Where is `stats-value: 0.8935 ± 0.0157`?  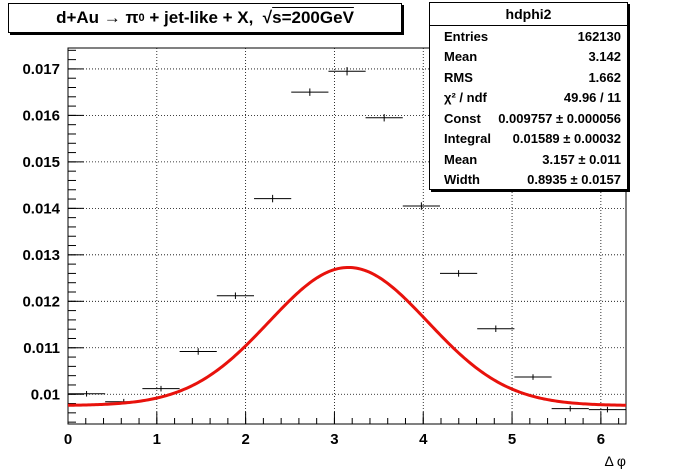
stats-value: 0.8935 ± 0.0157 is located at coordinates (574, 180).